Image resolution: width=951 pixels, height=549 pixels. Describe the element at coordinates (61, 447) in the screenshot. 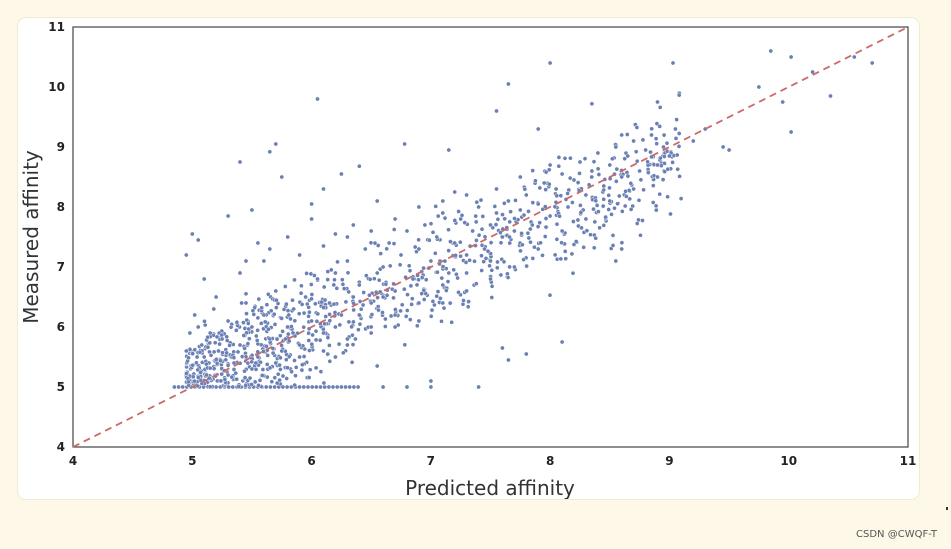

I see `y-tick-label: 4` at that location.